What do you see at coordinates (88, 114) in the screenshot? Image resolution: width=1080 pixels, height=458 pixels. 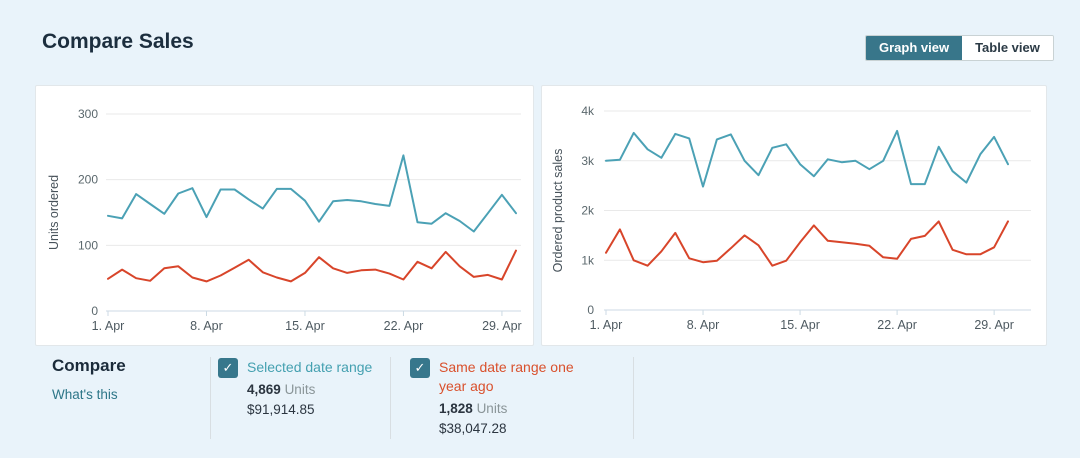 I see `y-tick-label: 300` at bounding box center [88, 114].